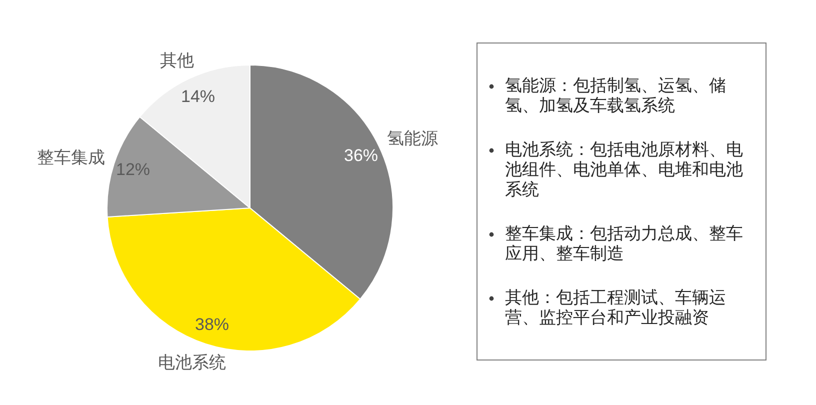  Describe the element at coordinates (615, 307) in the screenshot. I see `text: 其他：包括工程测试、车辆运营、监控平台和产业投融资` at that location.